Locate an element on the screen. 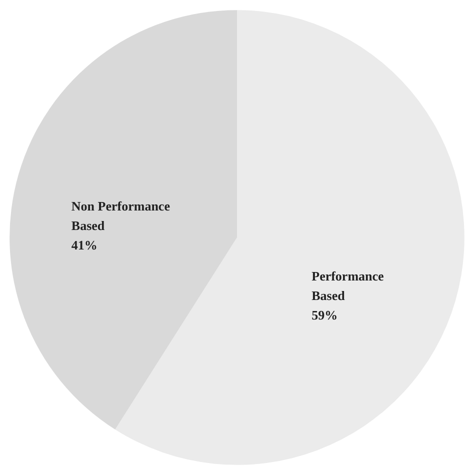 The image size is (473, 474). slice-label: Non Performance Based is located at coordinates (120, 215).